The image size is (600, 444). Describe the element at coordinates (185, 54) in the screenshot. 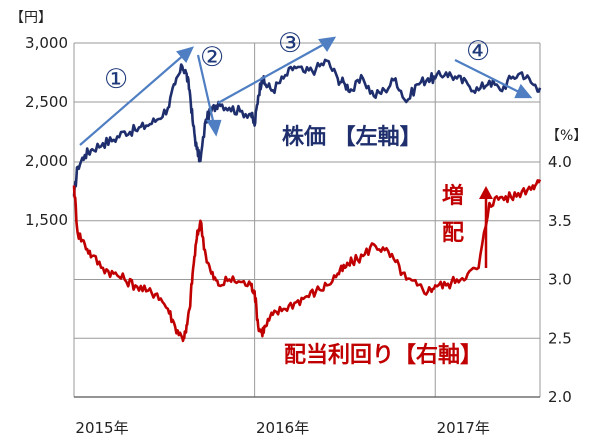

I see `trend-arrow-1-head` at that location.